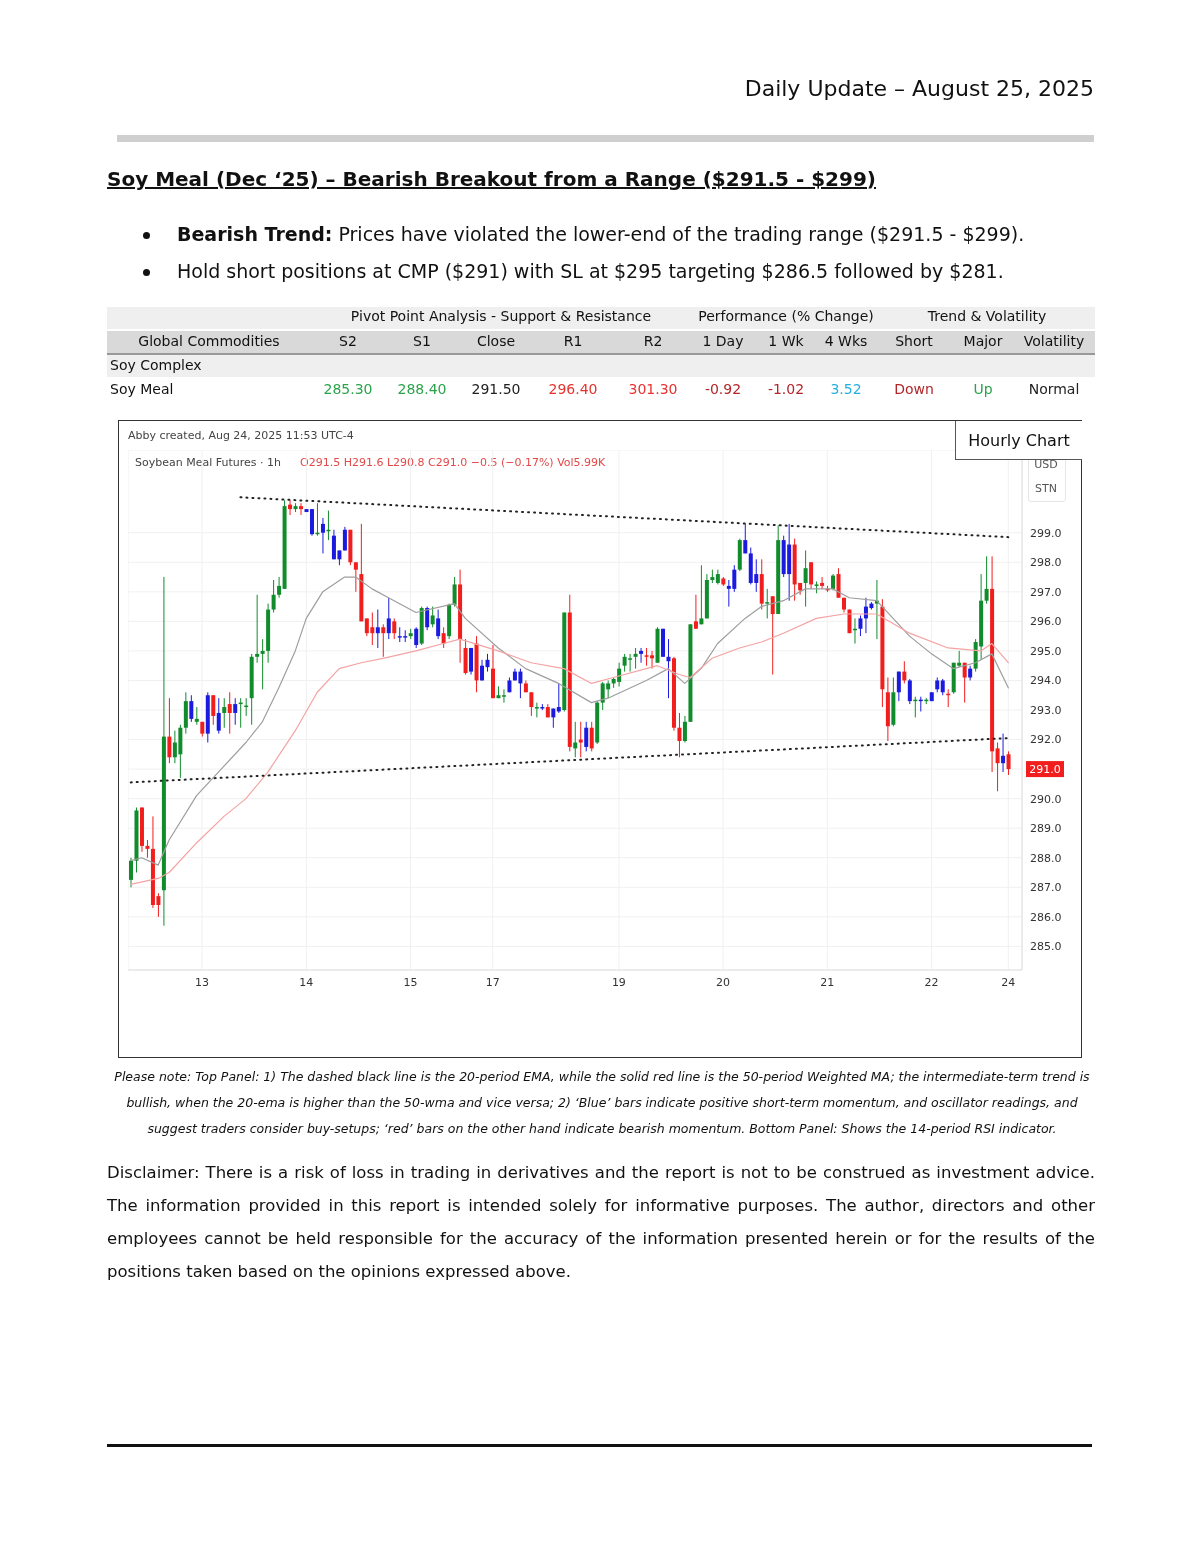  I want to click on text: S1, so click(422, 341).